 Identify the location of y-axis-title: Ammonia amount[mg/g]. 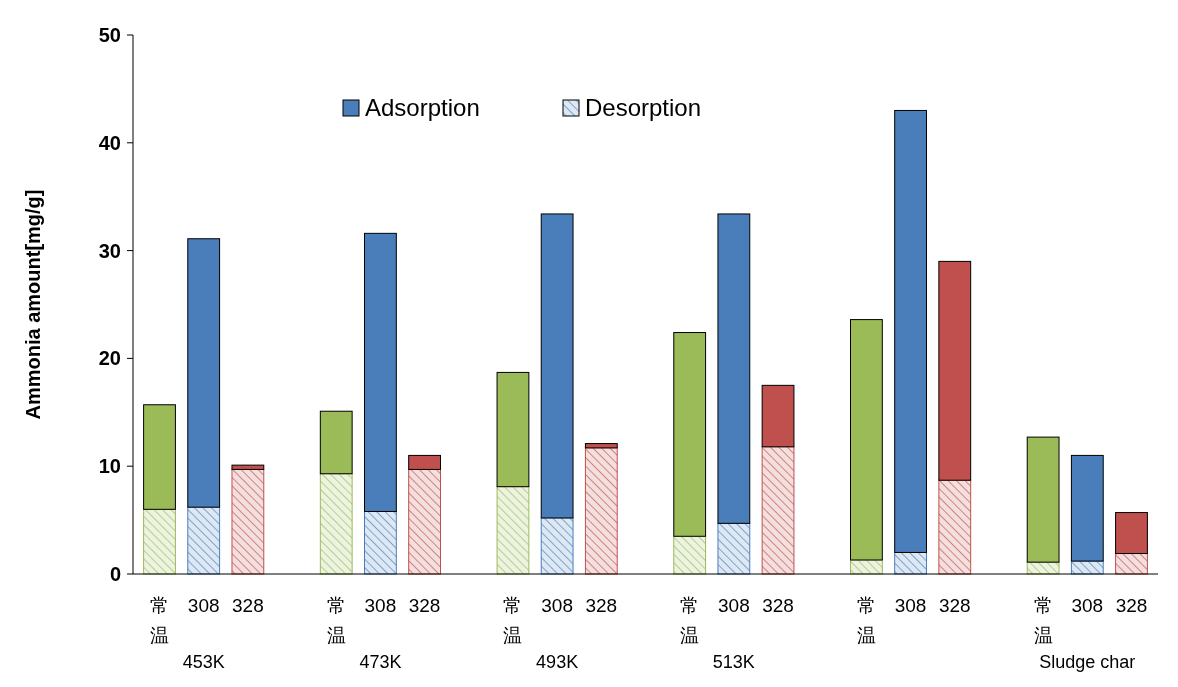
(33, 304).